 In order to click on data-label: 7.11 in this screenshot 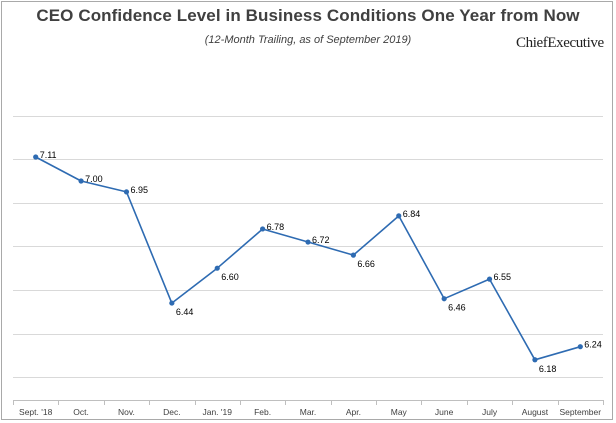, I will do `click(48, 155)`.